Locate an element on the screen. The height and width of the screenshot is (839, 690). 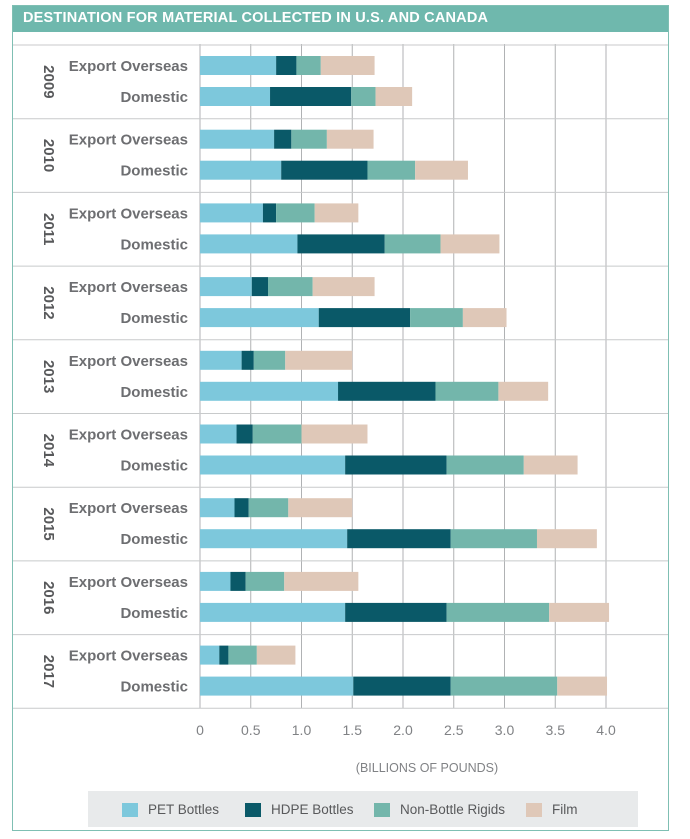
year-label: 2010 is located at coordinates (48, 155).